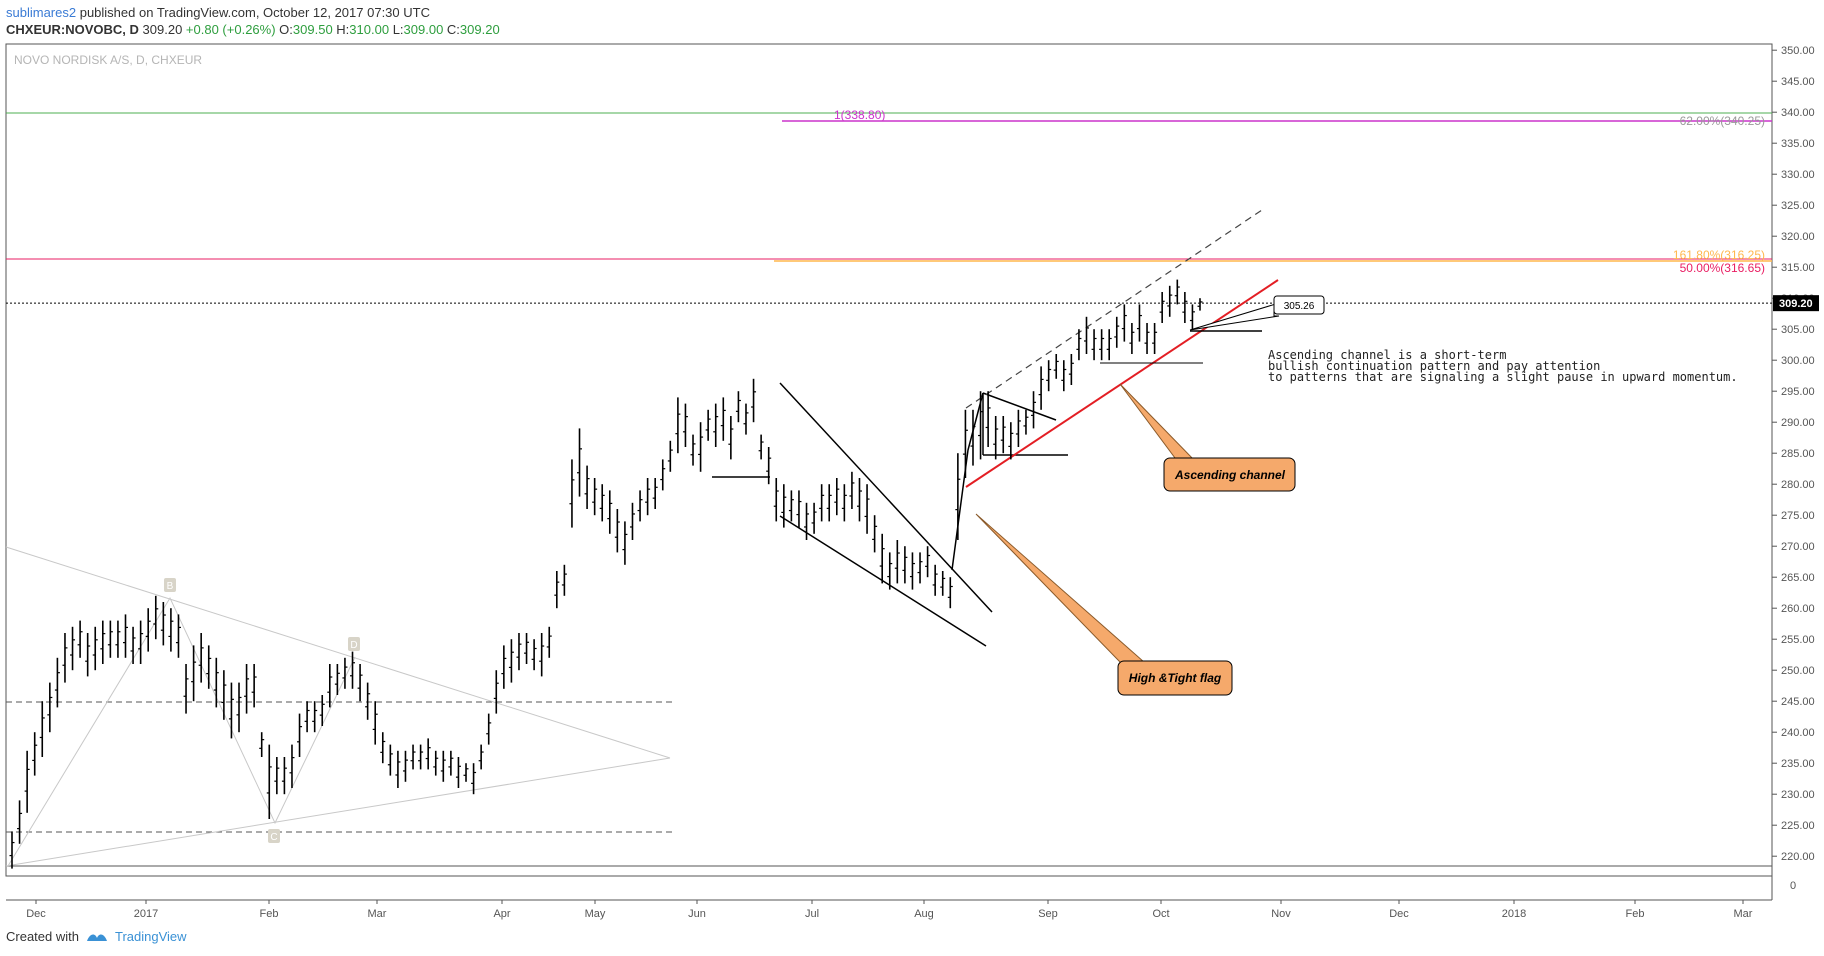 The width and height of the screenshot is (1824, 956). Describe the element at coordinates (1387, 355) in the screenshot. I see `annotation-text-line: Ascending channel is a short-term` at that location.